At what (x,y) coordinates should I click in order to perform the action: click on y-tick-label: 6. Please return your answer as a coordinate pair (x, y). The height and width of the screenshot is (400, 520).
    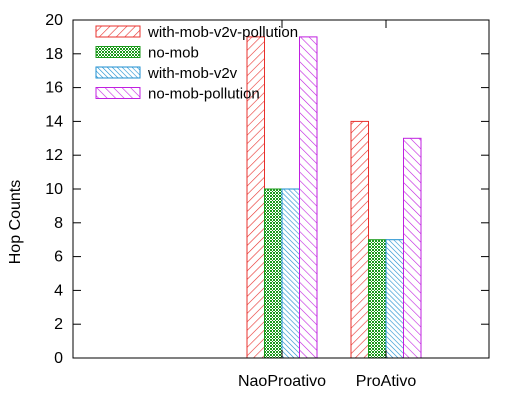
    Looking at the image, I should click on (58, 257).